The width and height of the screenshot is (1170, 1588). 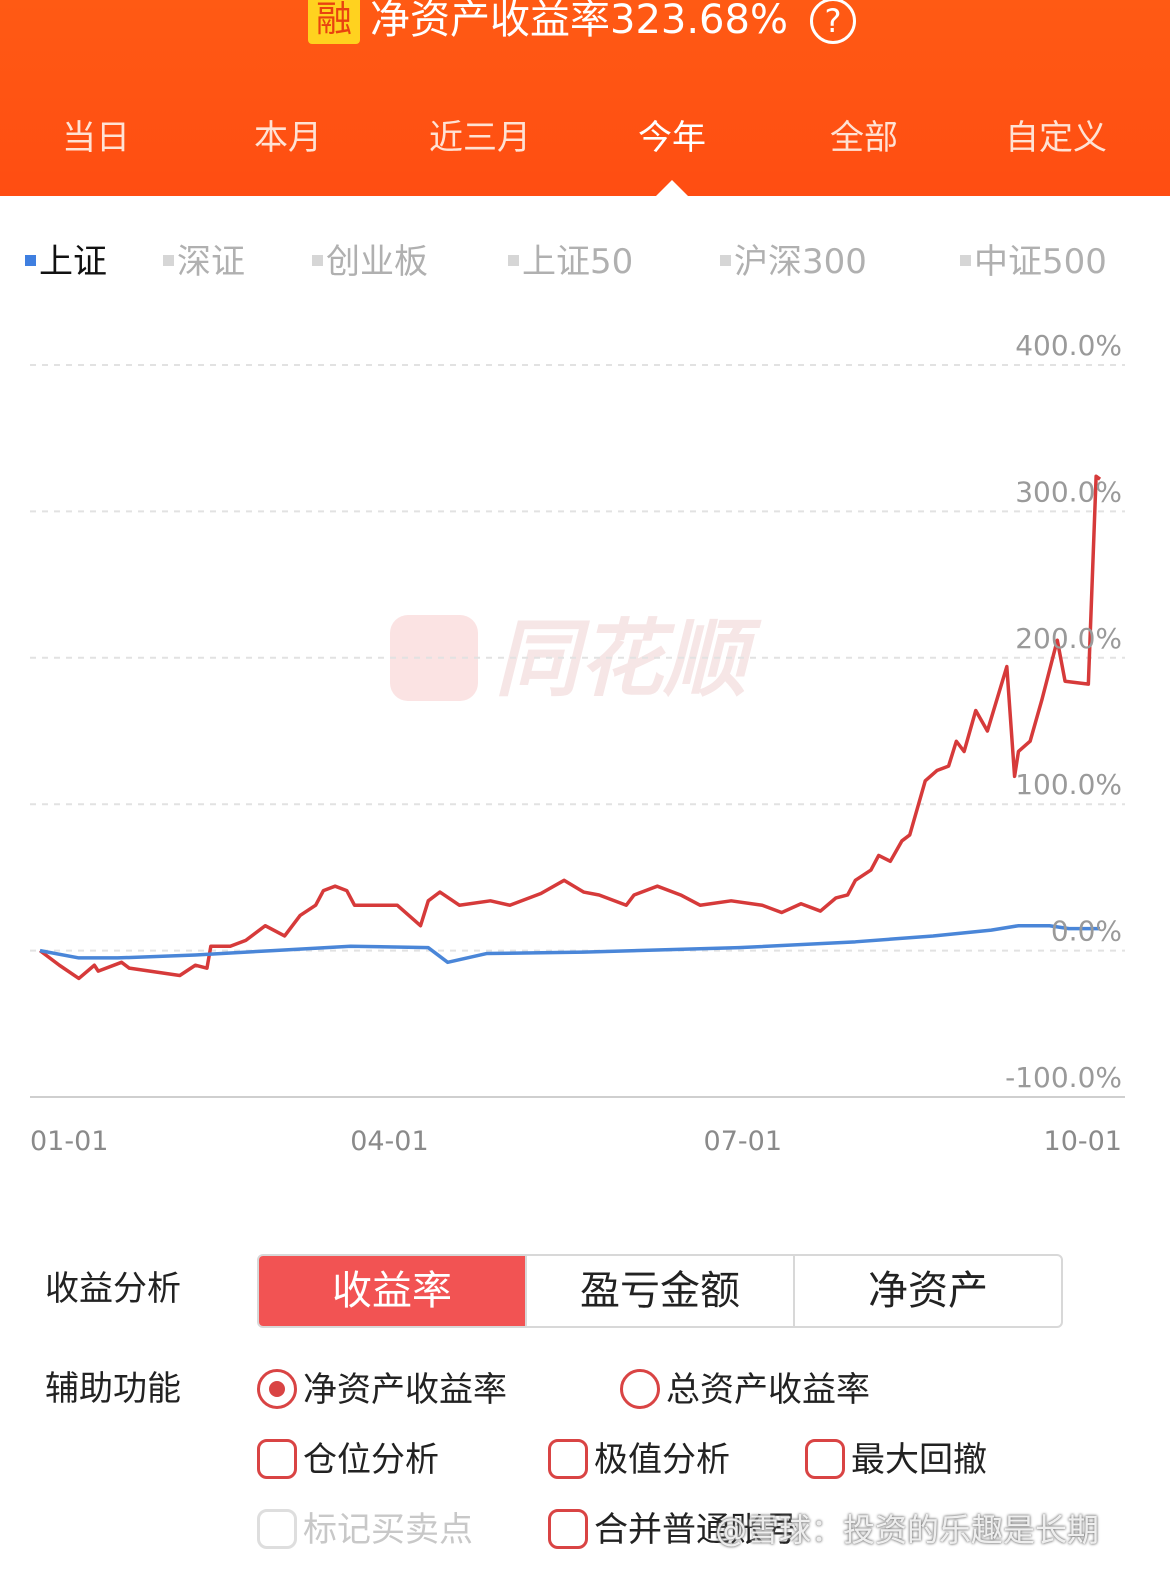 What do you see at coordinates (585, 98) in the screenshot?
I see `header: 融 净资产收益率323.68% ? 当日 本月 近三月 今年 全部 自定义` at bounding box center [585, 98].